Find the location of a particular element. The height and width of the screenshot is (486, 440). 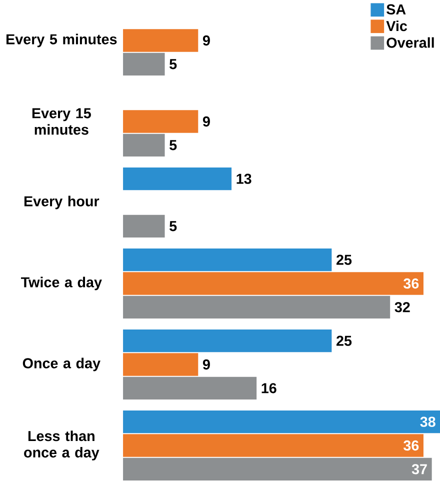

y-tick-label: Every 15 minutes is located at coordinates (61, 121).